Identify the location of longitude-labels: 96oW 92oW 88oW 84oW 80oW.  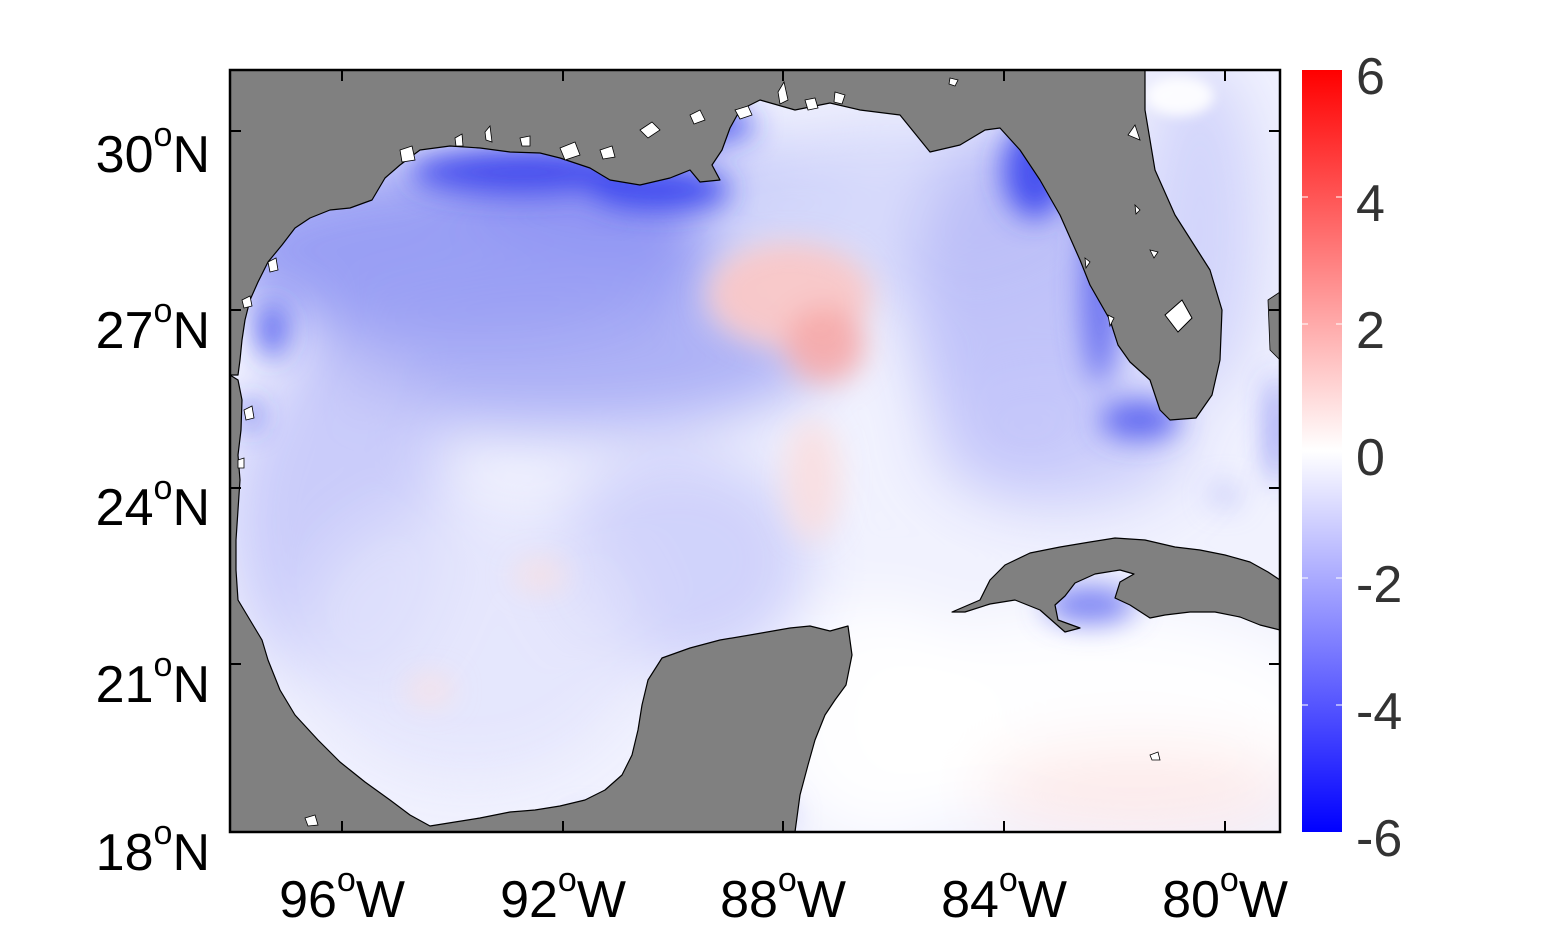
(783, 895).